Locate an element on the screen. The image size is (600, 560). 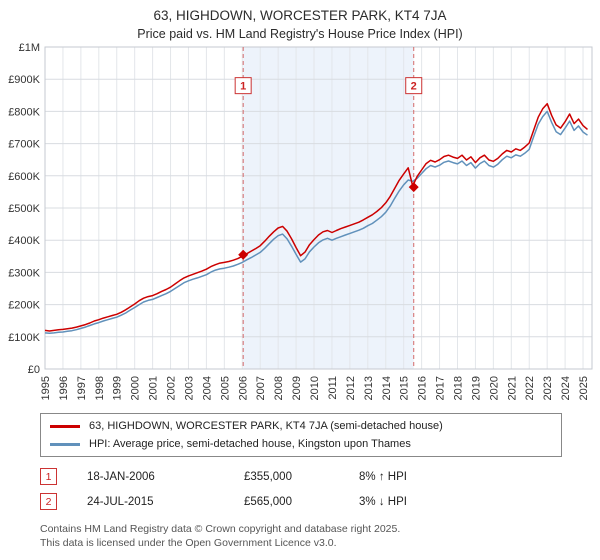
svg-text: 2011 is located at coordinates (333, 388).